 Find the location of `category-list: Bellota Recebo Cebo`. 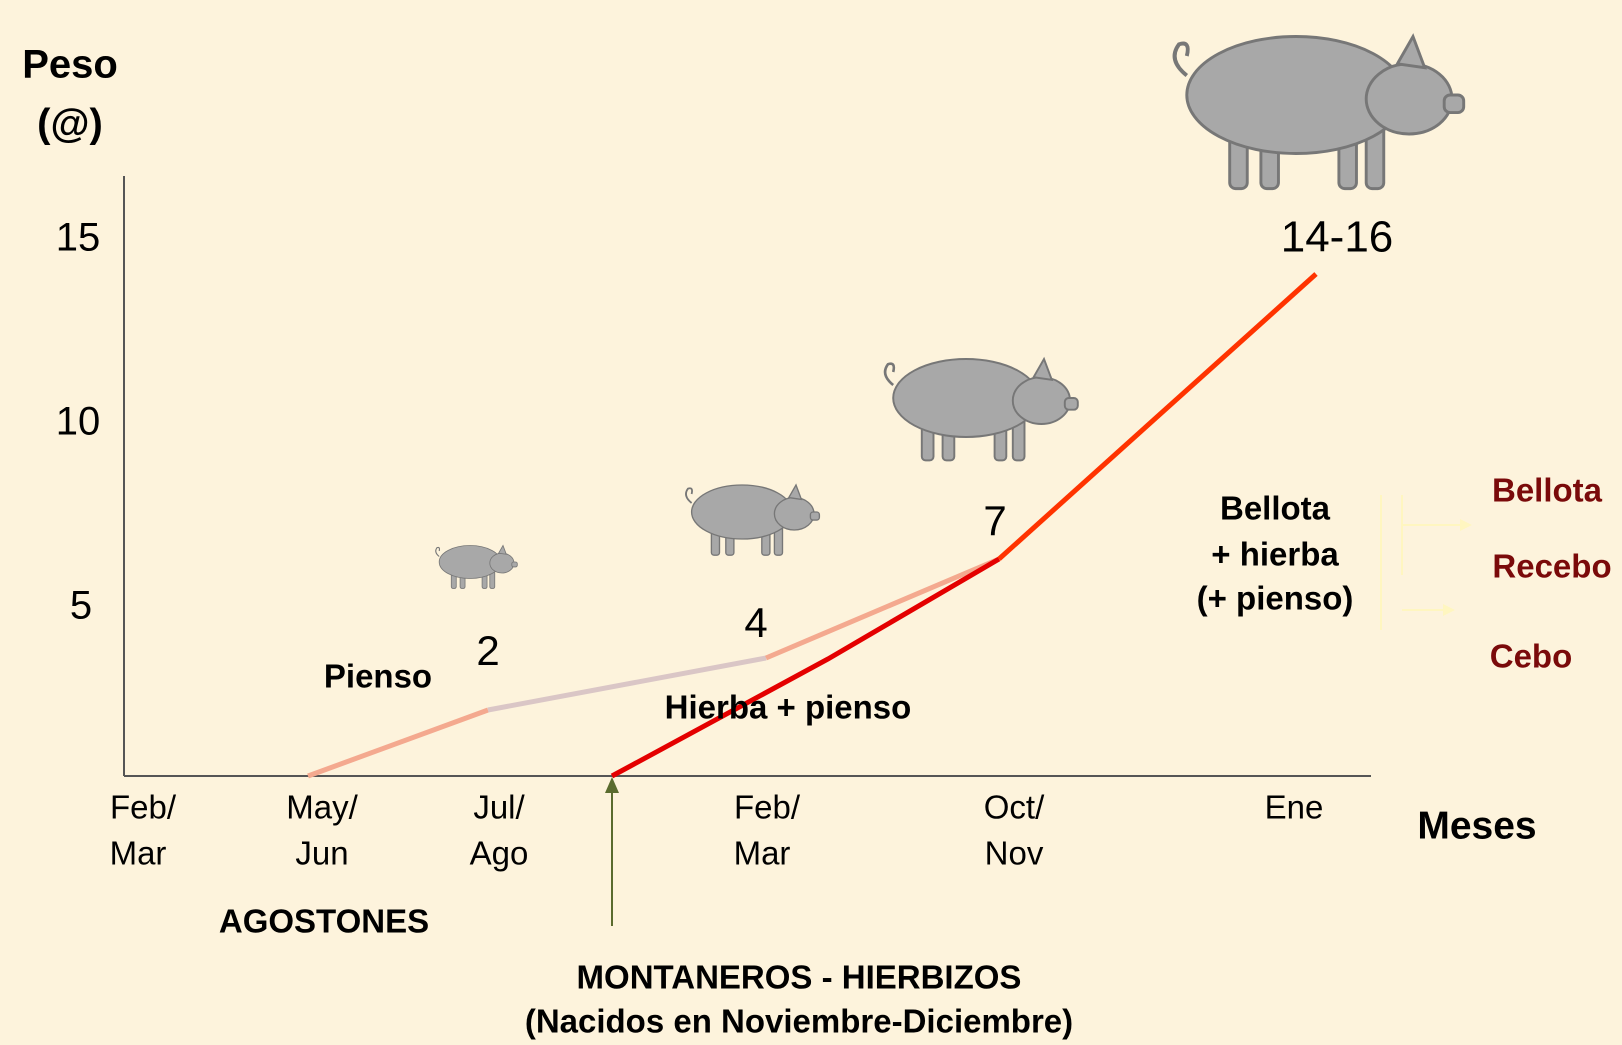

category-list: Bellota Recebo Cebo is located at coordinates (1551, 573).